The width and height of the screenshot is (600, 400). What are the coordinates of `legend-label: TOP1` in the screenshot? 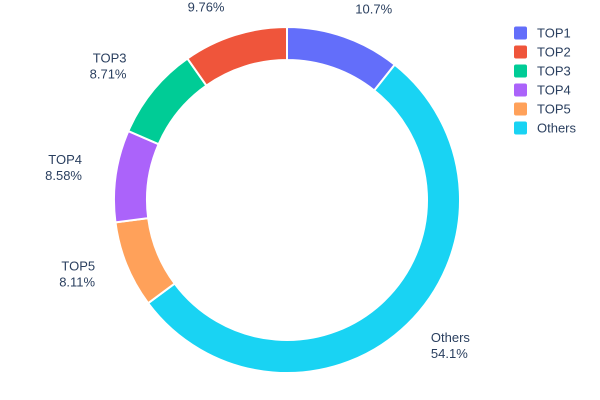 It's located at (554, 33).